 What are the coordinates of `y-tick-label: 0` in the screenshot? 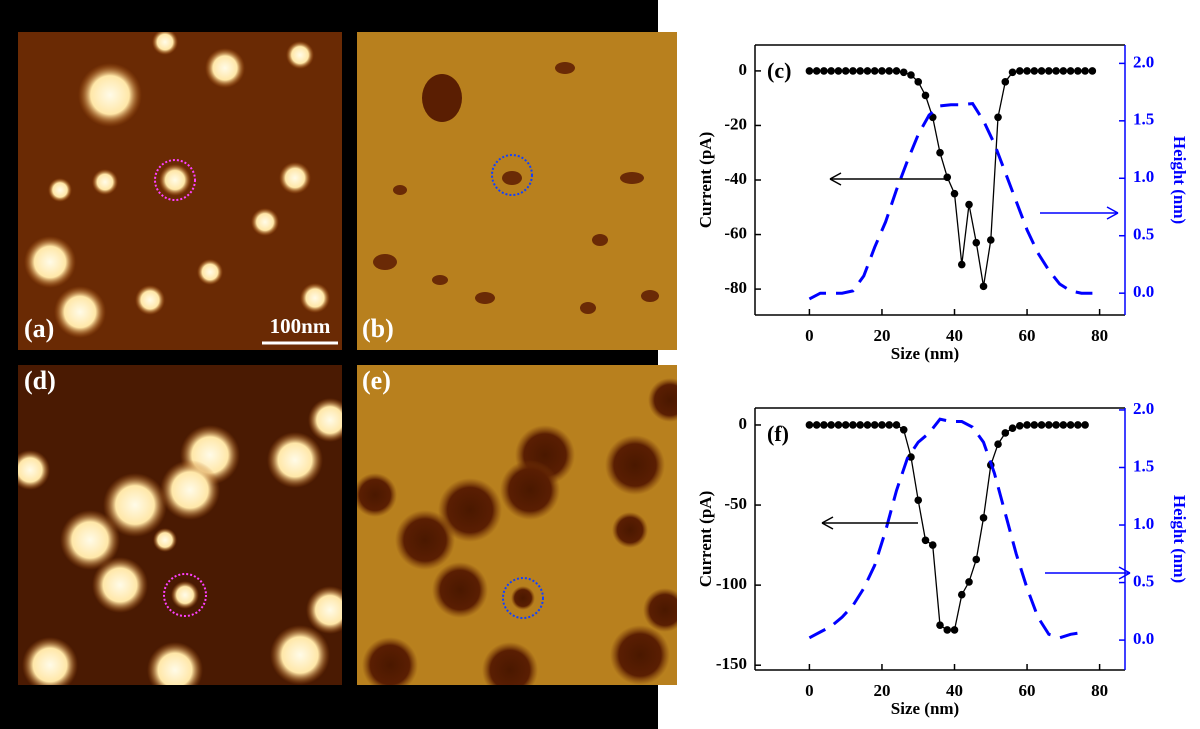 It's located at (743, 423).